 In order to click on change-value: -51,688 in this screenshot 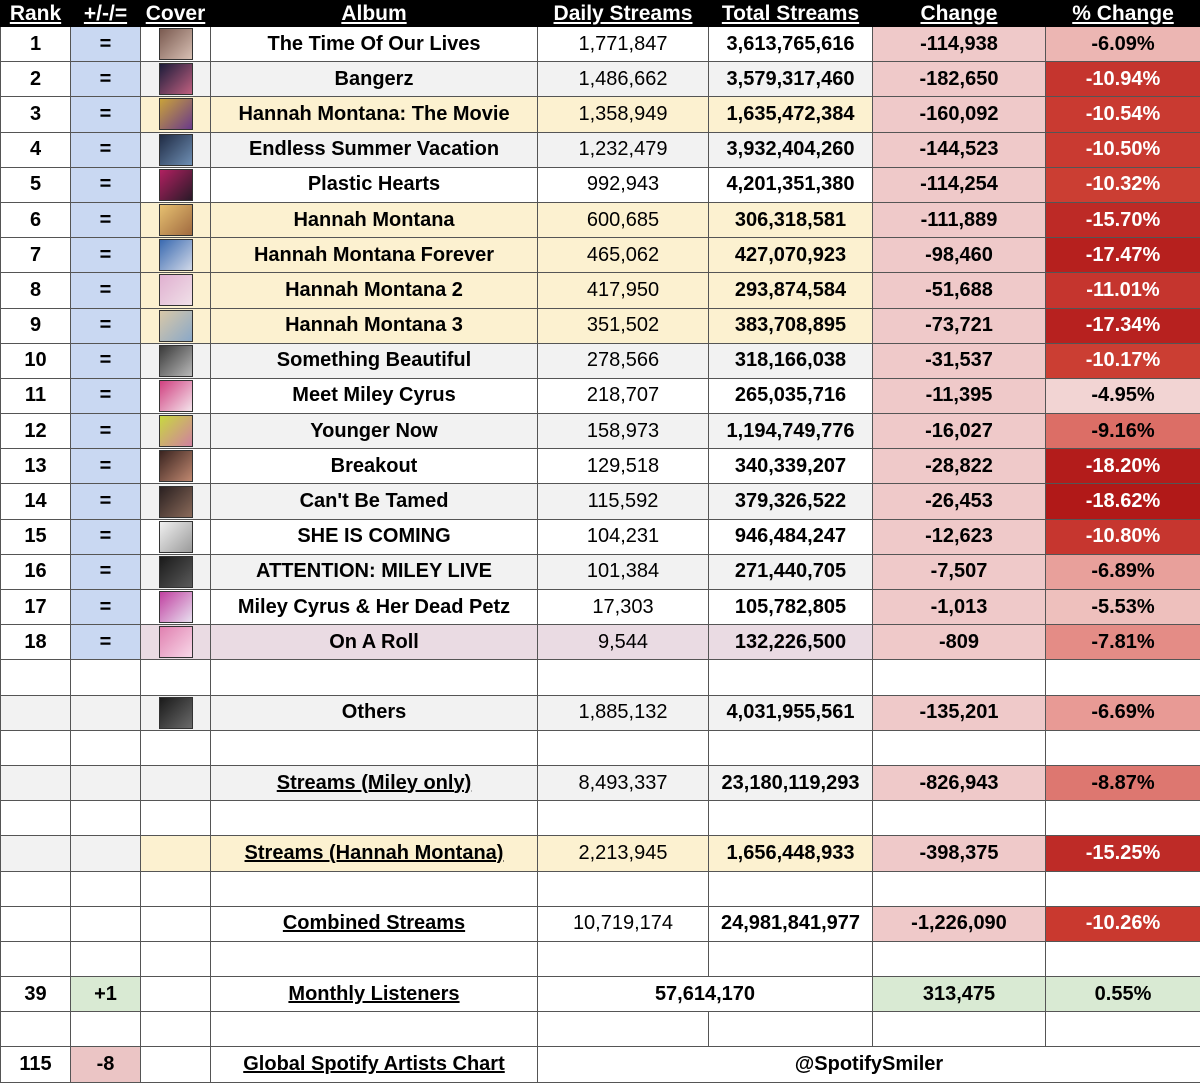, I will do `click(959, 290)`.